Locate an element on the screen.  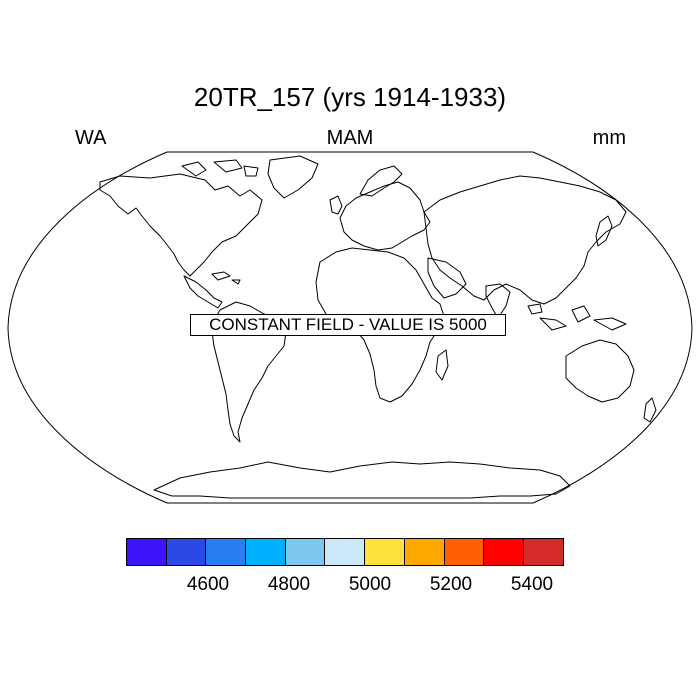
arabia-outline is located at coordinates (447, 278).